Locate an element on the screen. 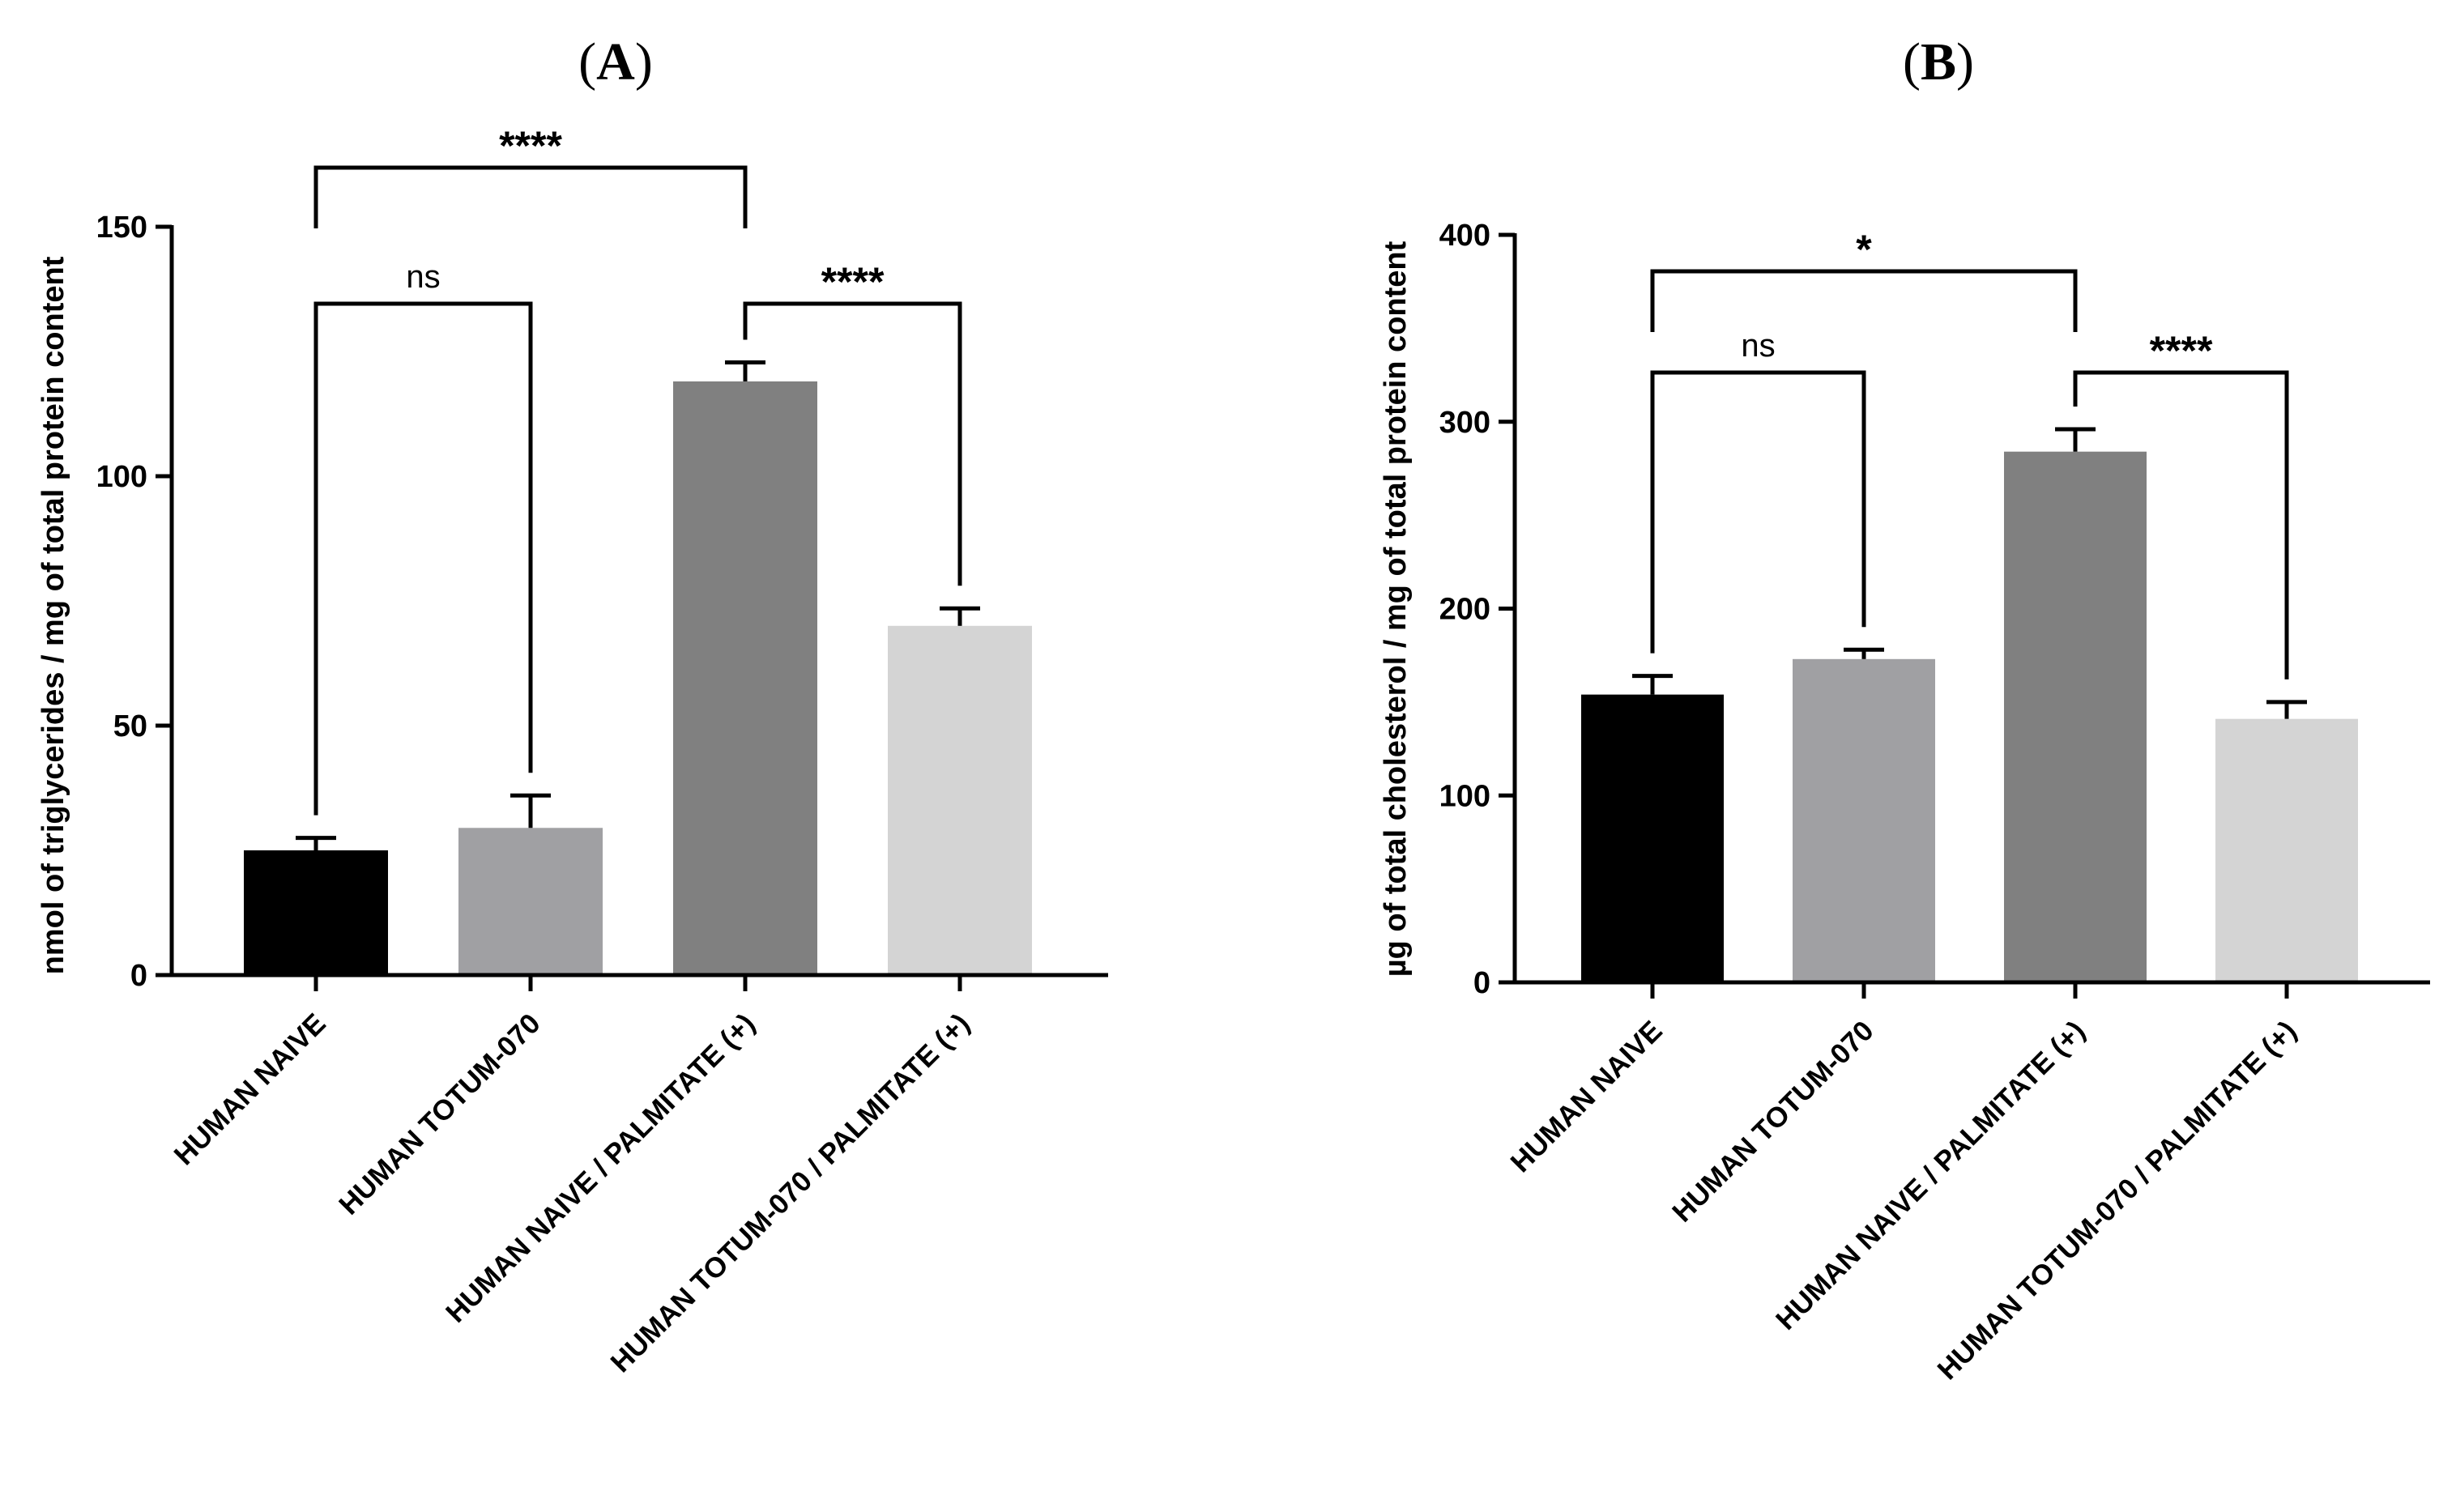 This screenshot has width=2439, height=1512. panel-label-letter: B is located at coordinates (1938, 62).